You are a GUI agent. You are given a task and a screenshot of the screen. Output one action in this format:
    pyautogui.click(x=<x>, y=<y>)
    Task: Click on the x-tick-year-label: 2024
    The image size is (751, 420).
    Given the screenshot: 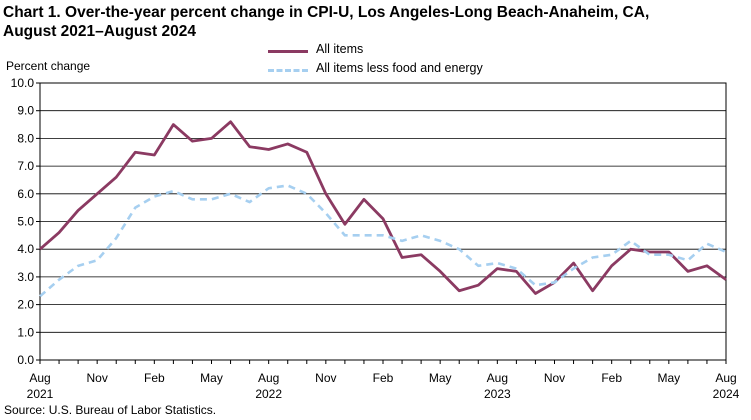 What is the action you would take?
    pyautogui.click(x=726, y=394)
    